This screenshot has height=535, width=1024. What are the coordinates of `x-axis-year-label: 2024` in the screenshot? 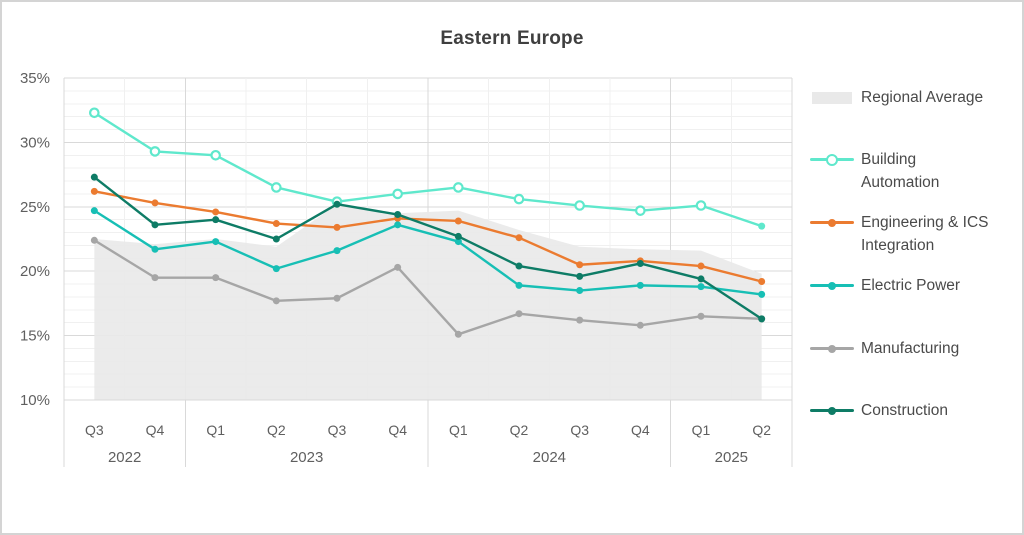 It's located at (549, 457).